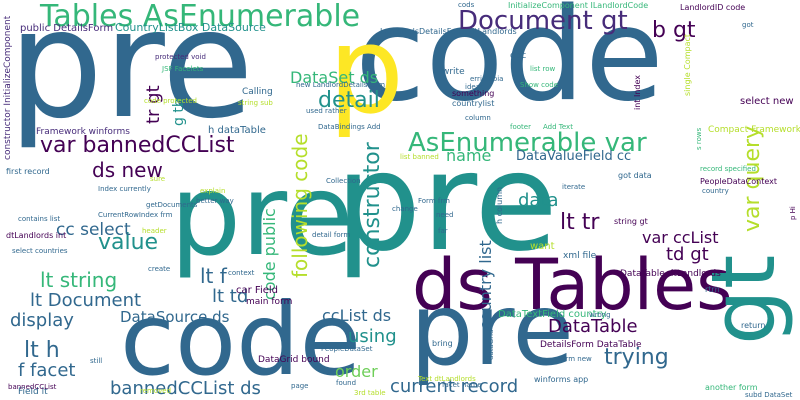 The width and height of the screenshot is (800, 400). Describe the element at coordinates (137, 145) in the screenshot. I see `cloud-word: var bannedCCList` at that location.